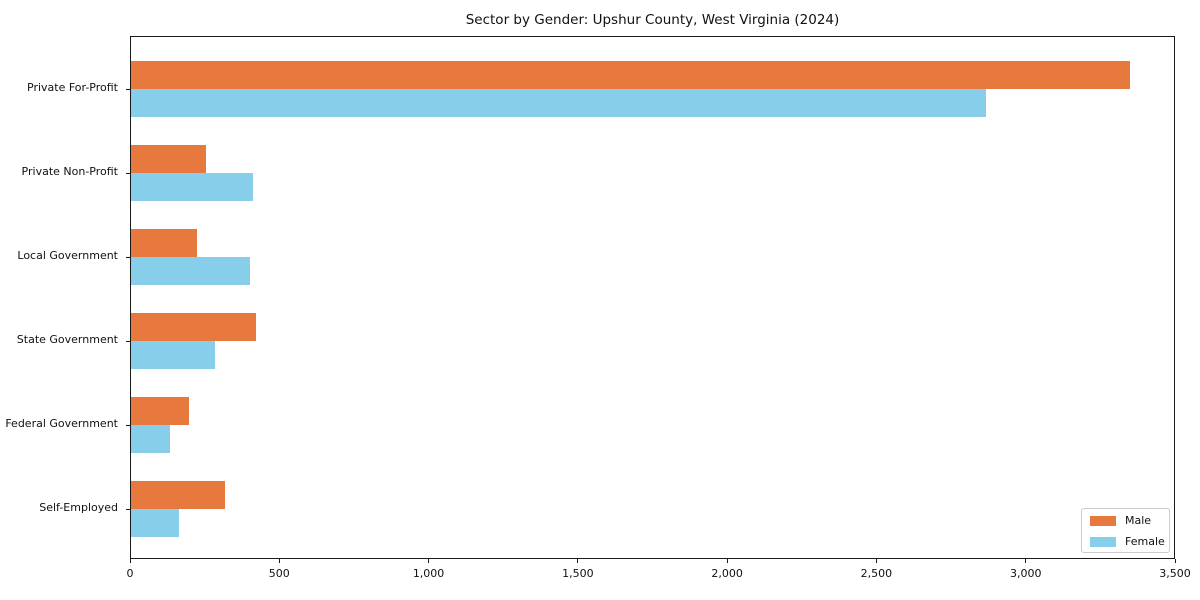 The width and height of the screenshot is (1200, 600). What do you see at coordinates (727, 573) in the screenshot?
I see `x-tick-label: 2,000` at bounding box center [727, 573].